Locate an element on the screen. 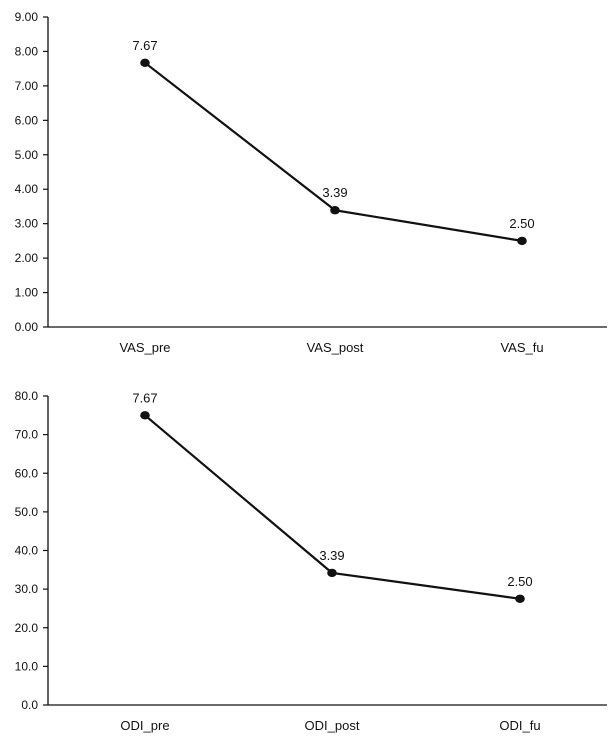 The image size is (610, 739). odi-data-label: 3.39 is located at coordinates (331, 555).